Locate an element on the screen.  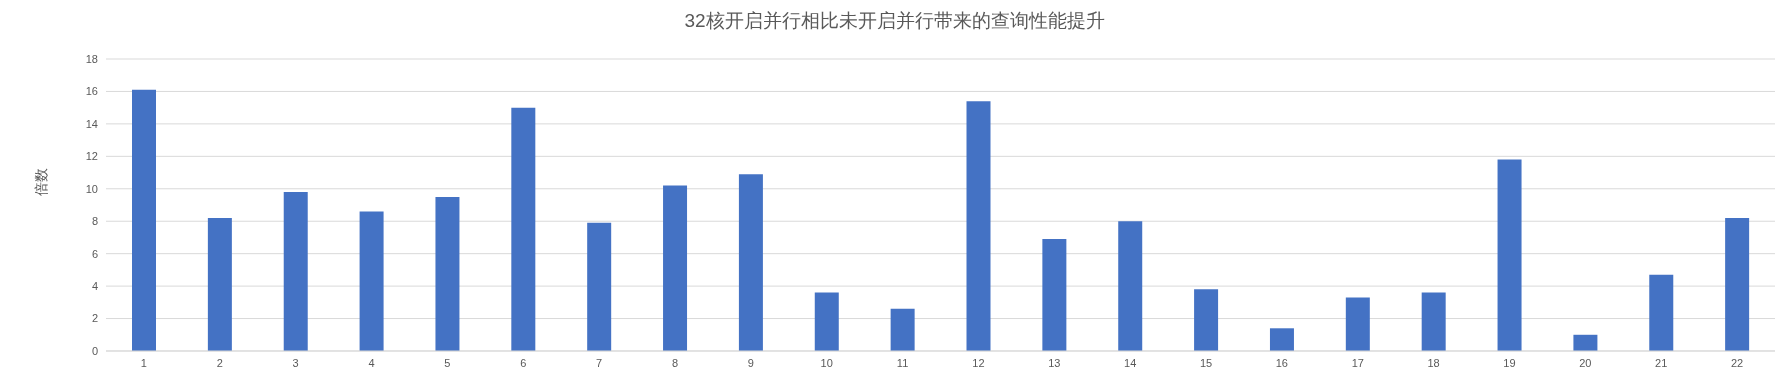
x-tick-label: 18 is located at coordinates (1433, 362).